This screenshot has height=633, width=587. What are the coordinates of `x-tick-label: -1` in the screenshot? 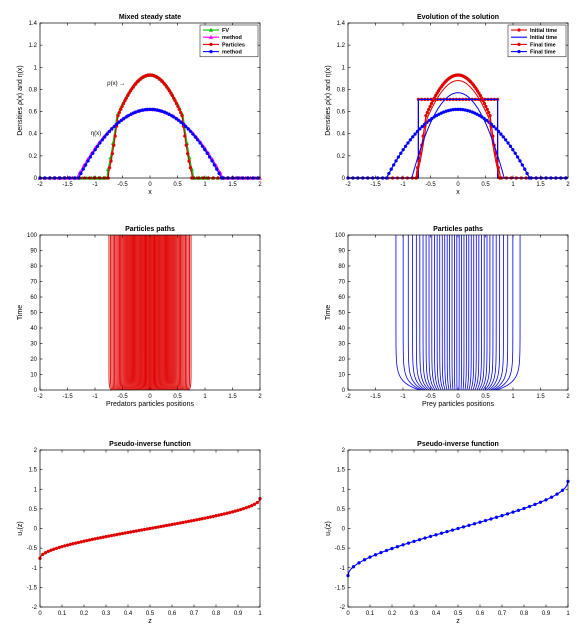 It's located at (403, 185).